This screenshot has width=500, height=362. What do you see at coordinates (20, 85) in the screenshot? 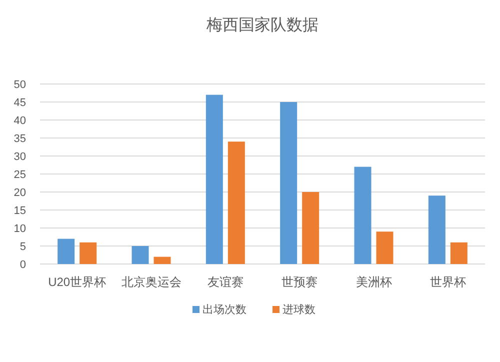
I see `y-tick-label: 50` at bounding box center [20, 85].